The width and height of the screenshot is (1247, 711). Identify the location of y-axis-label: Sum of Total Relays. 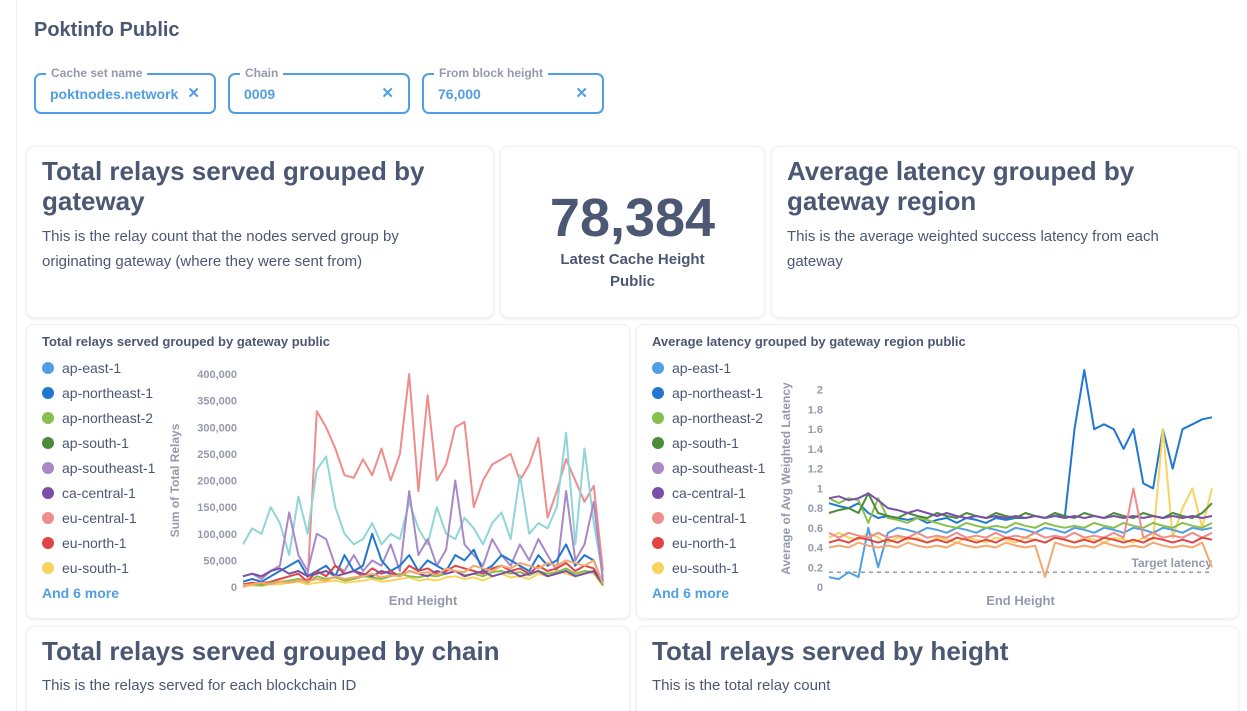
(175, 480).